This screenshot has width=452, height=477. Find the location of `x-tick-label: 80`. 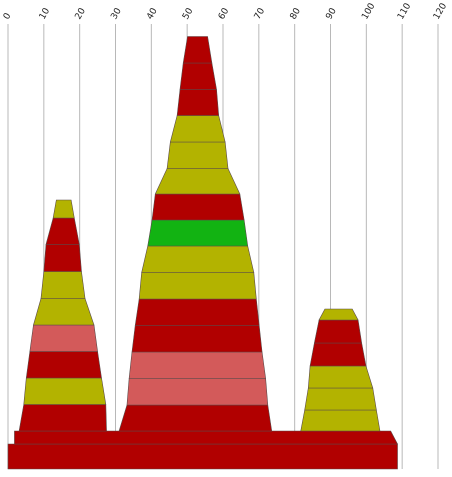

x-tick-label: 80 is located at coordinates (296, 13).